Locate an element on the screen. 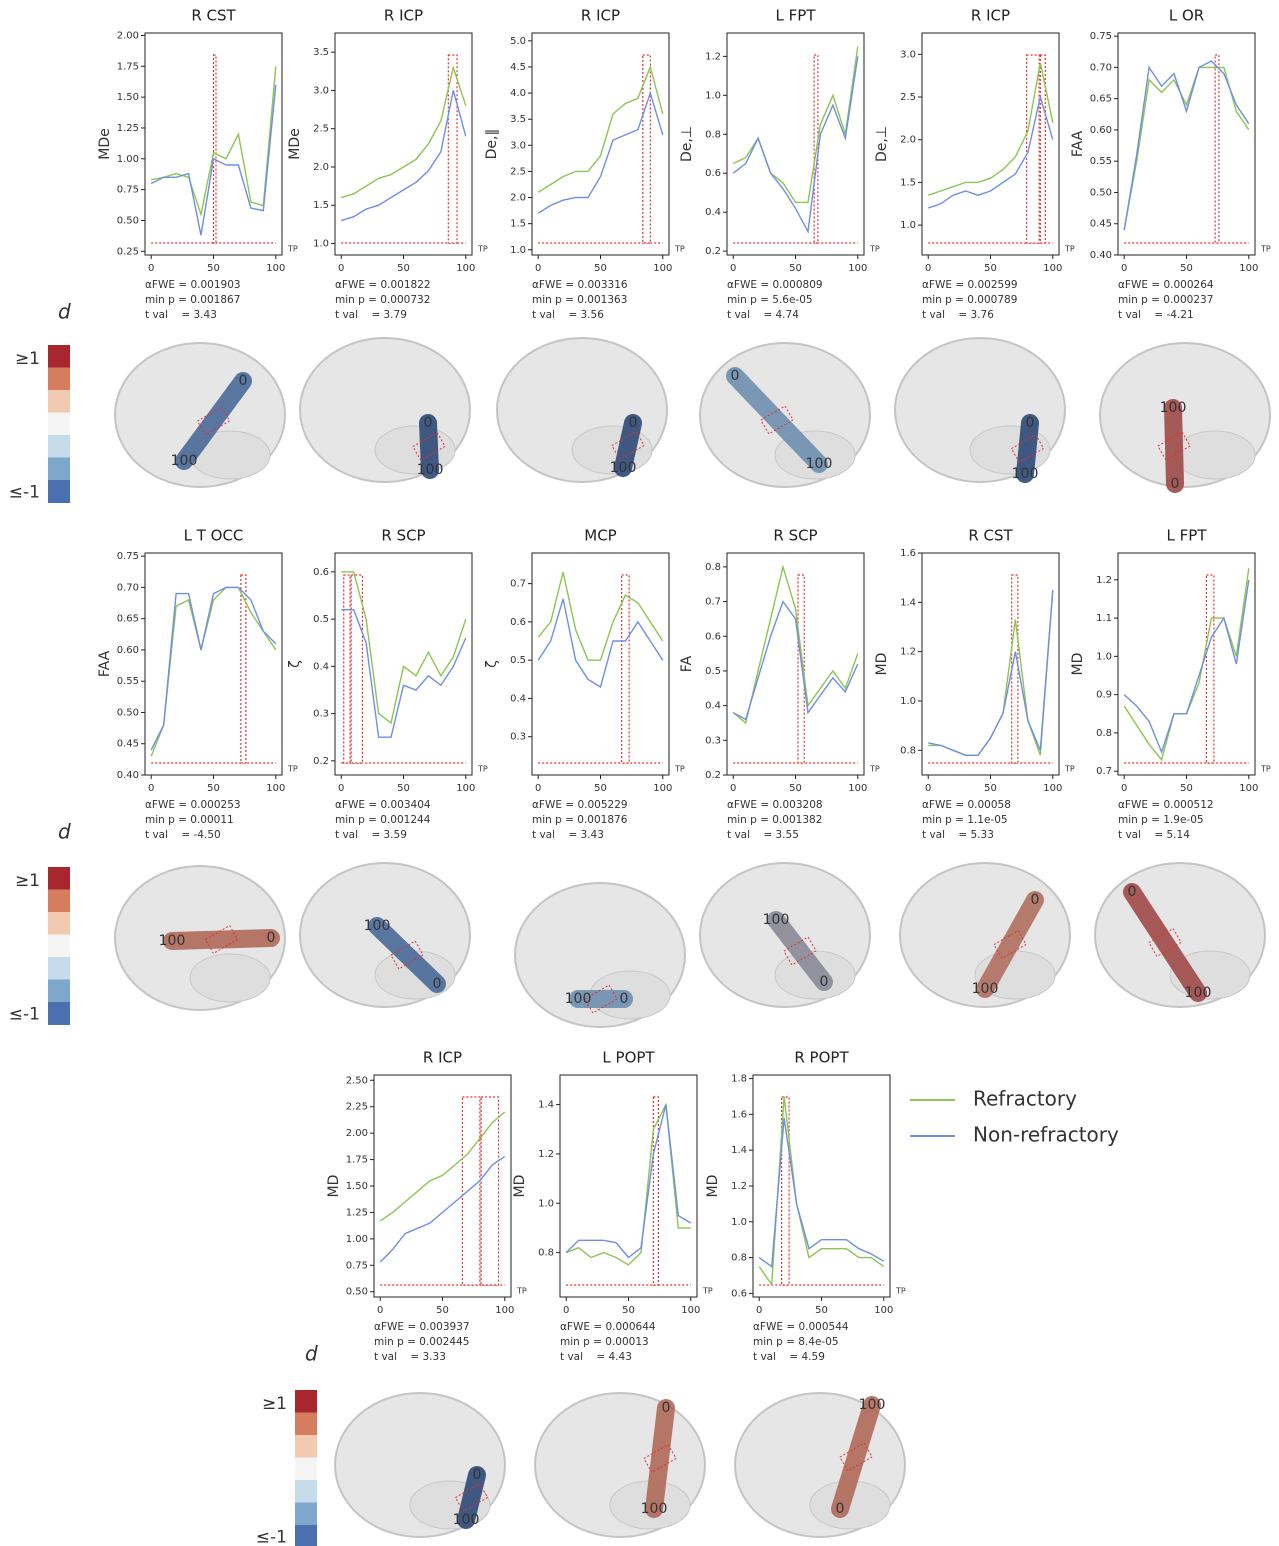 The width and height of the screenshot is (1279, 1546). y-tick-label: 0.7 is located at coordinates (1104, 771).